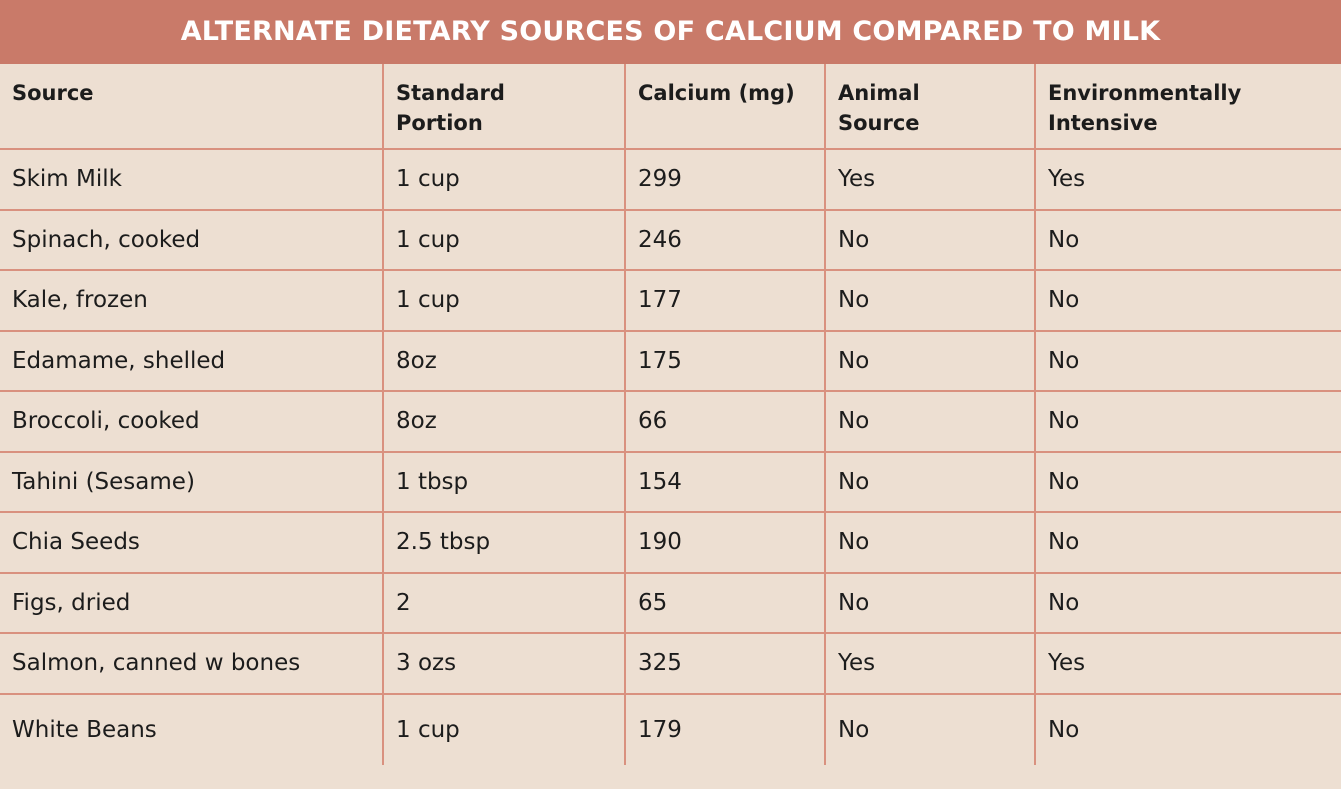 Image resolution: width=1341 pixels, height=789 pixels. What do you see at coordinates (725, 179) in the screenshot?
I see `table-cell: 299` at bounding box center [725, 179].